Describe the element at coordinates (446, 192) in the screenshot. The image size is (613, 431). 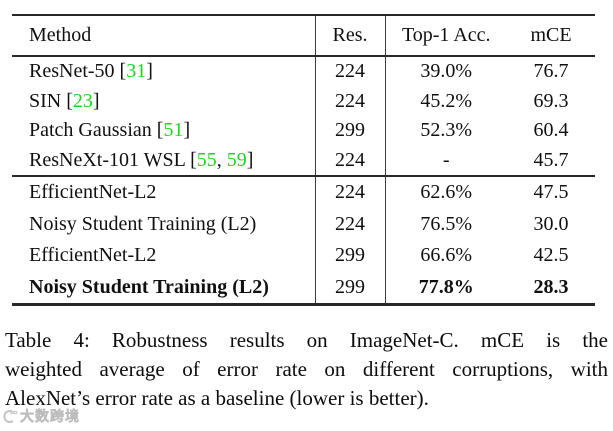
I see `top1-acc-cell: 62.6%` at that location.